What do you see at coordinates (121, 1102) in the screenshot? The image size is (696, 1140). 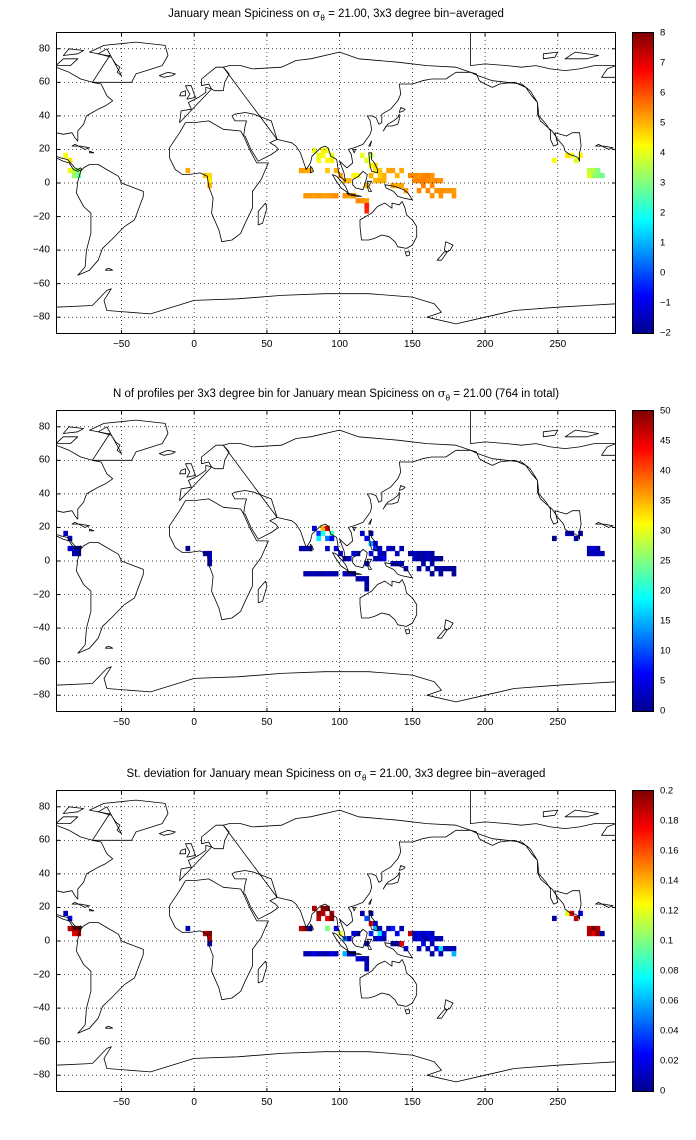 I see `x-tick-label: −50` at bounding box center [121, 1102].